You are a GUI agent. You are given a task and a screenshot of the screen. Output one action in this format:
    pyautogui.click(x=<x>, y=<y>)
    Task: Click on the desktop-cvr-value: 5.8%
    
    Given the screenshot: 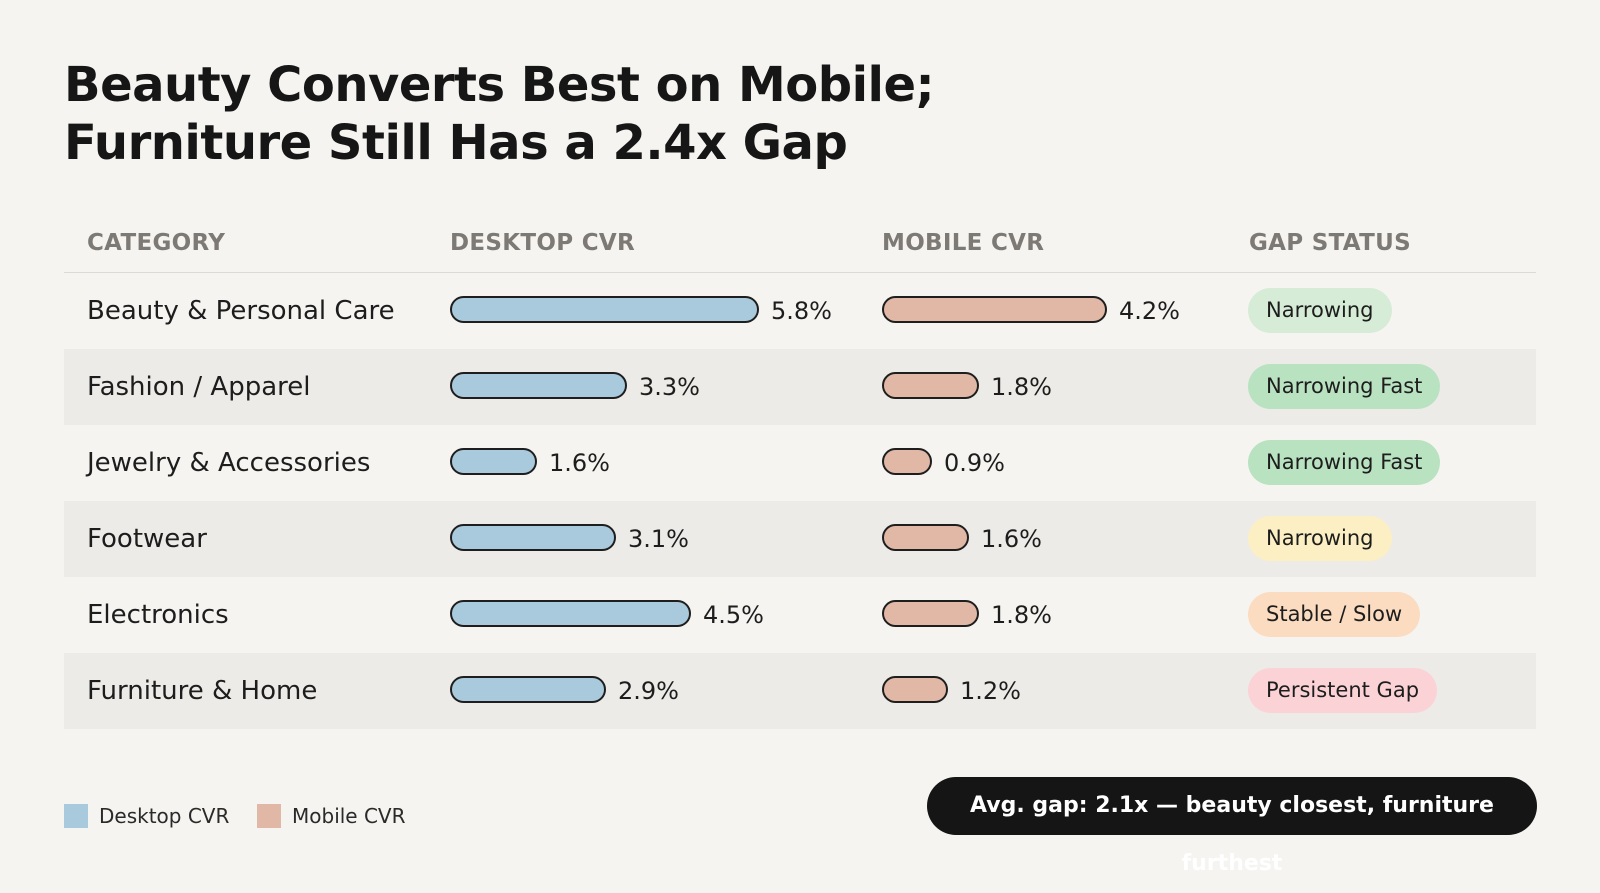 What is the action you would take?
    pyautogui.click(x=801, y=311)
    